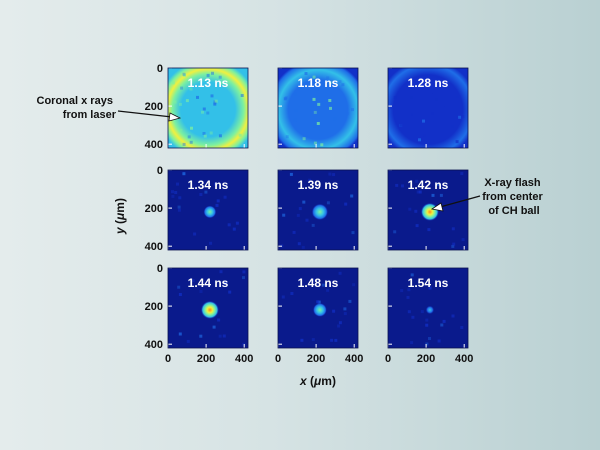 The image size is (600, 450). I want to click on image-panel: 1.42 ns, so click(428, 210).